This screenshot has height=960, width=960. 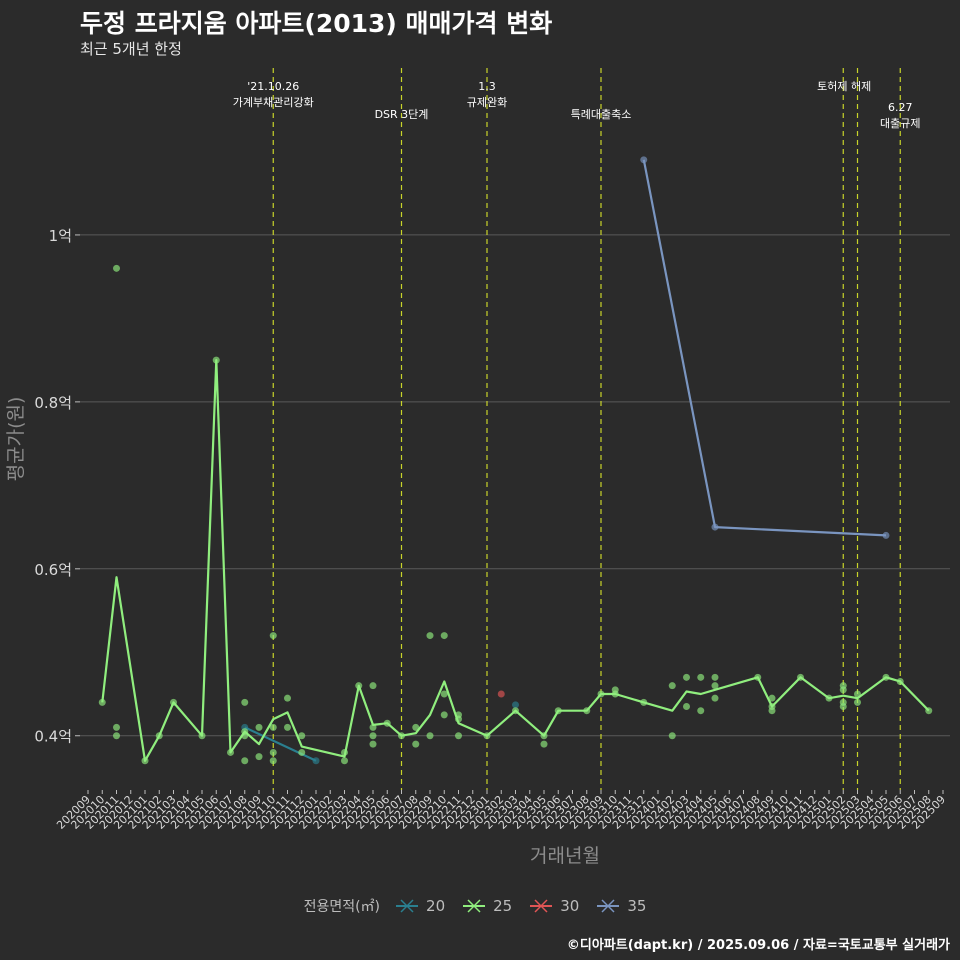 I want to click on legend-item-20: 20, so click(x=419, y=906).